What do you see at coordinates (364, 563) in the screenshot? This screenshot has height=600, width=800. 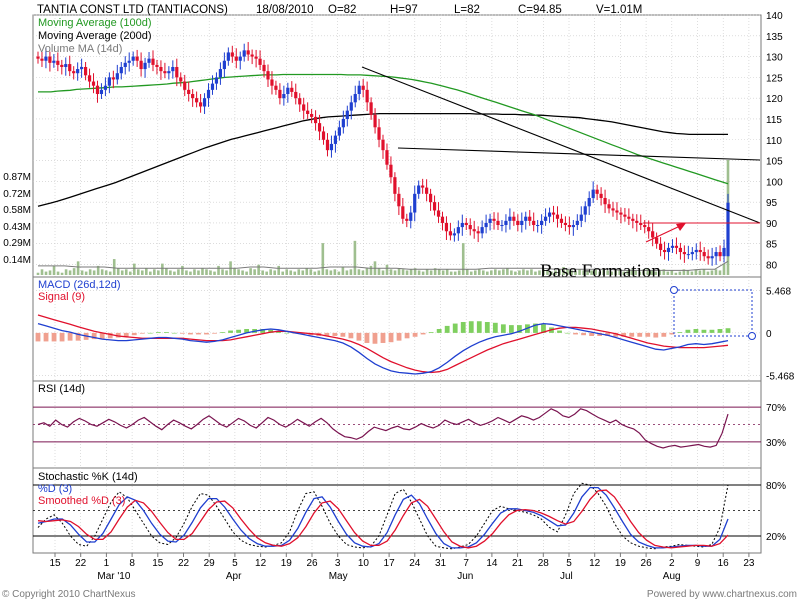 I see `date-tick-label: 10` at bounding box center [364, 563].